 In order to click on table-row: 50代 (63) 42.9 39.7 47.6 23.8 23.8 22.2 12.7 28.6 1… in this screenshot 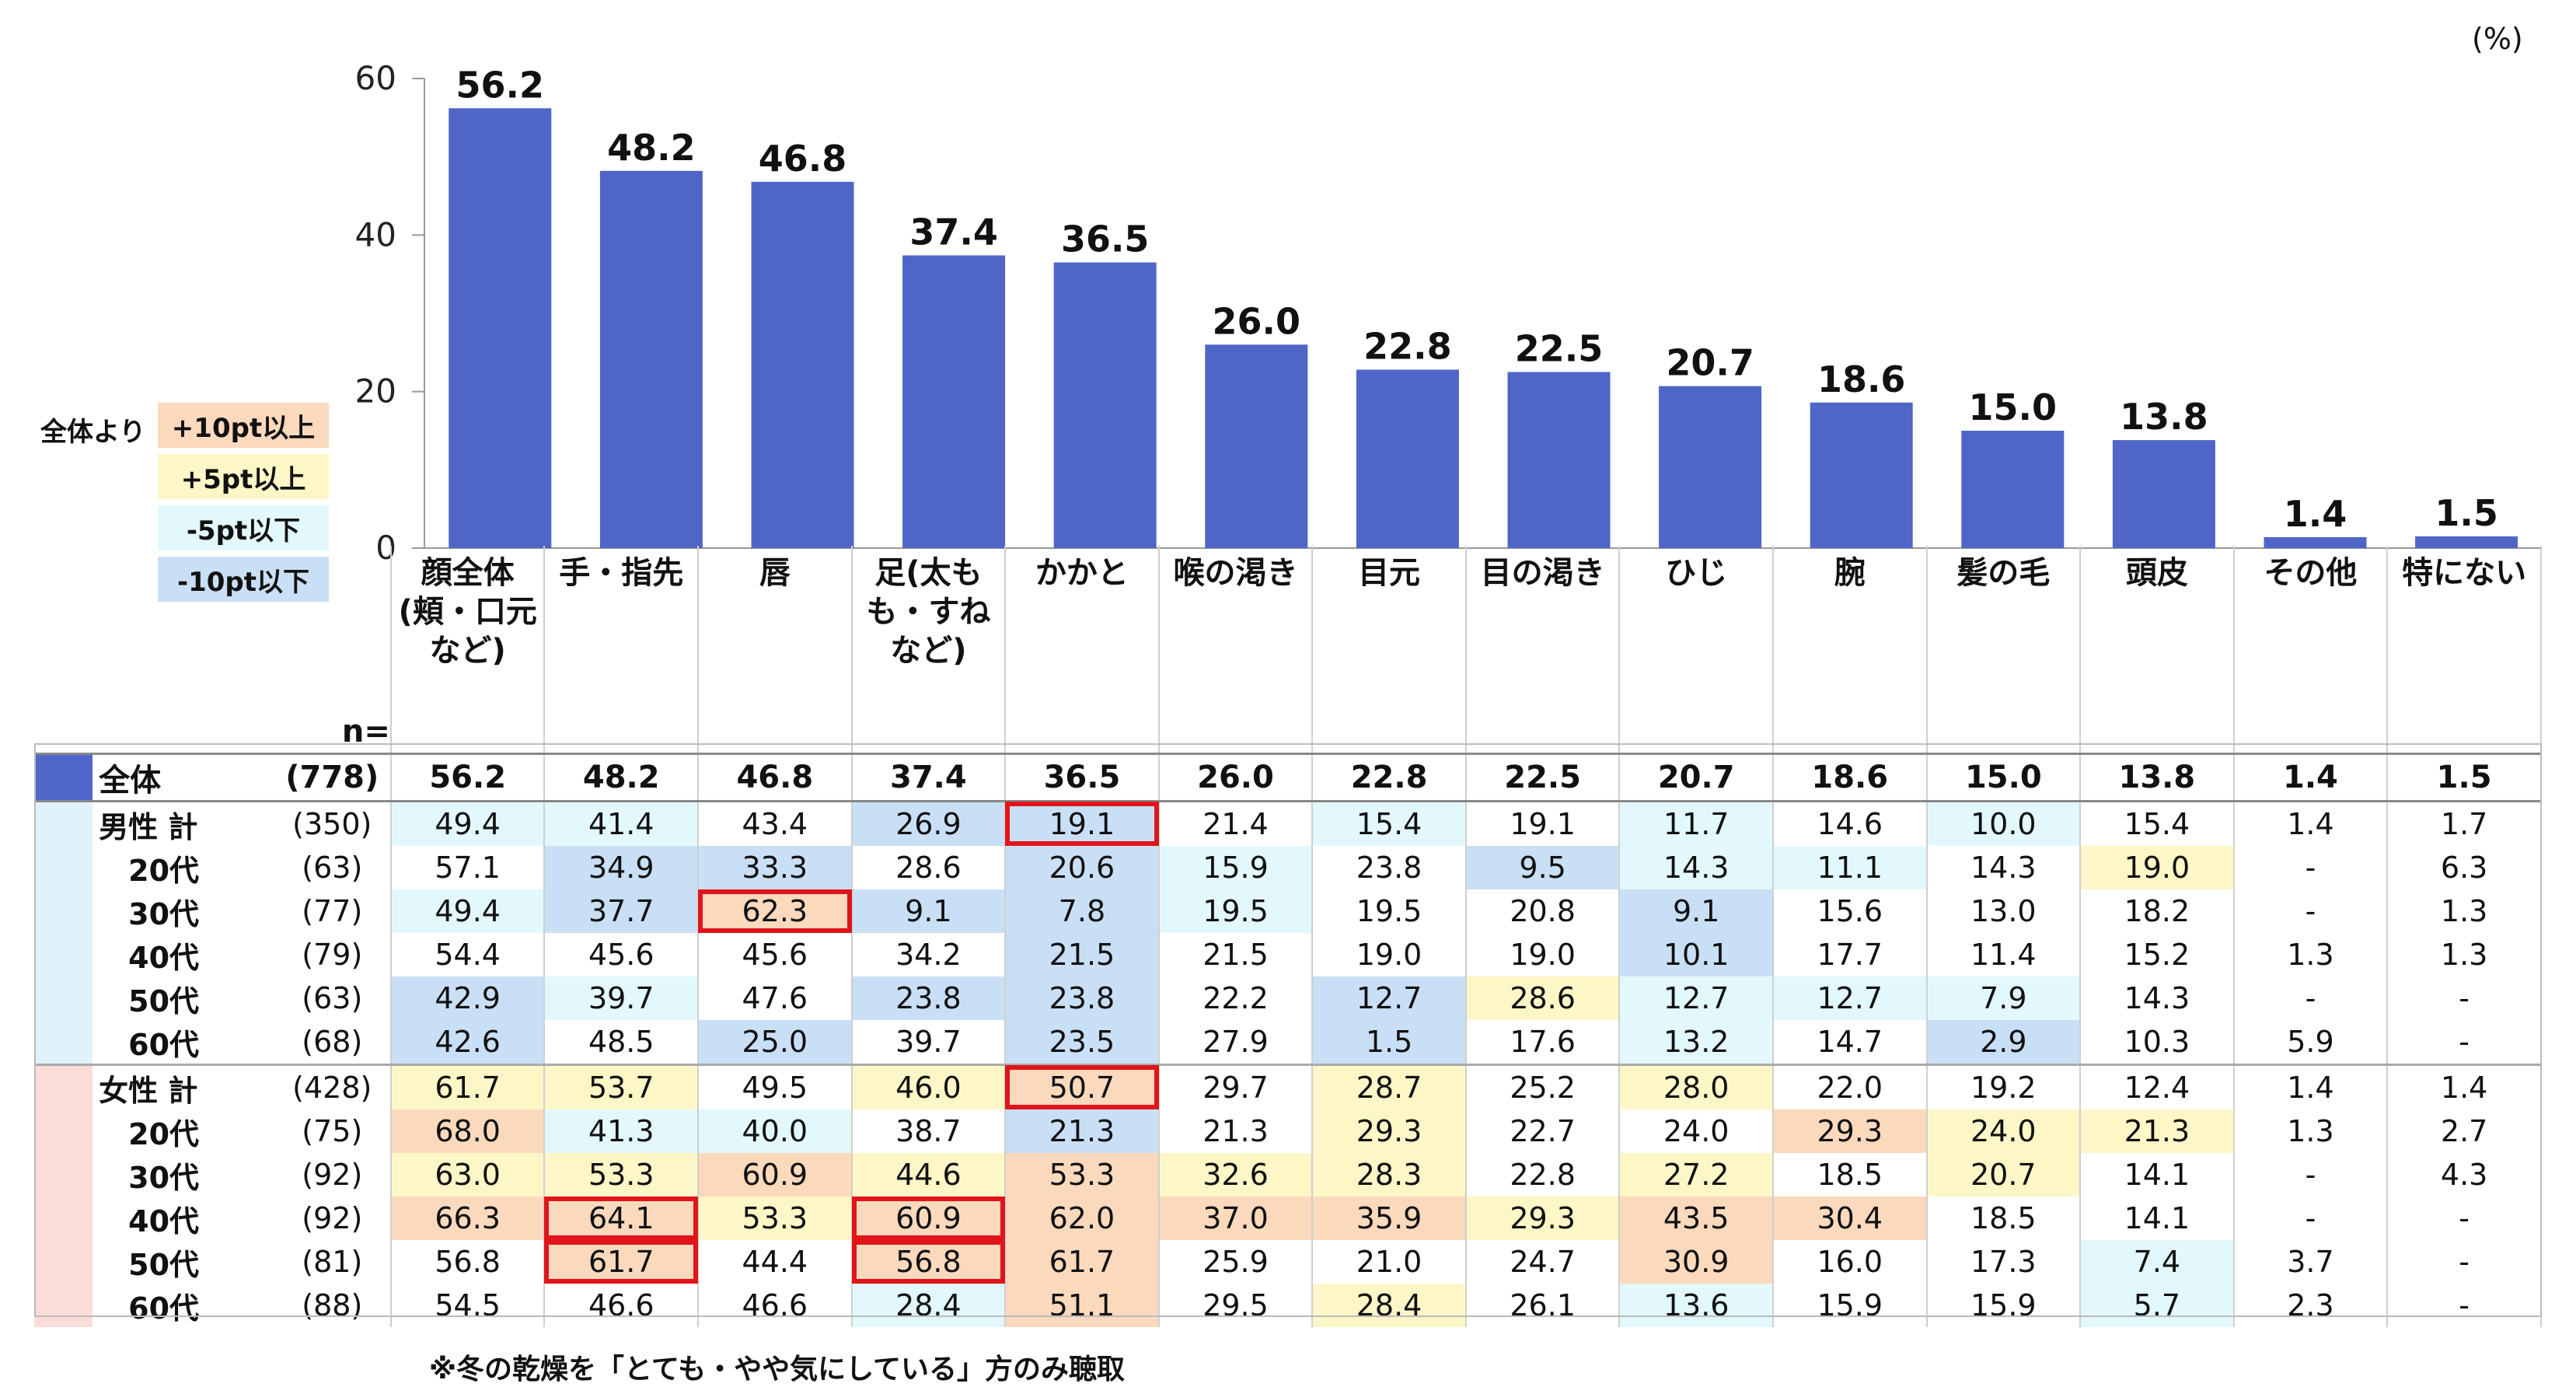, I will do `click(1288, 998)`.